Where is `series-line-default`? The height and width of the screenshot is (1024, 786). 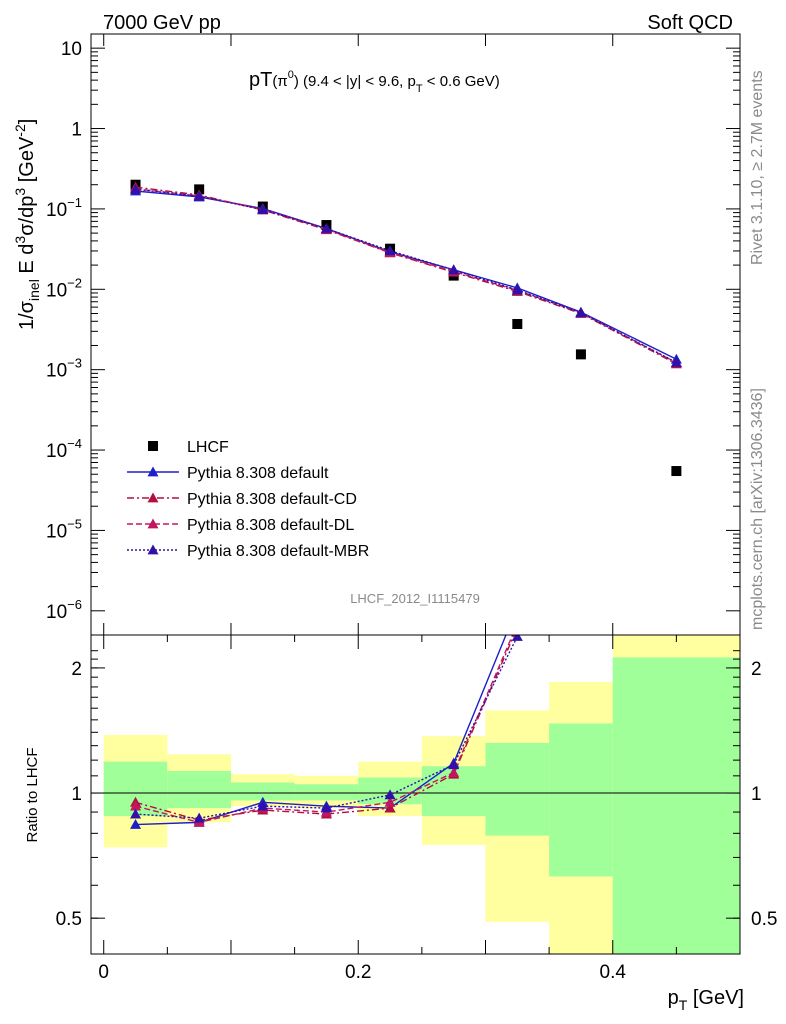
series-line-default is located at coordinates (406, 275).